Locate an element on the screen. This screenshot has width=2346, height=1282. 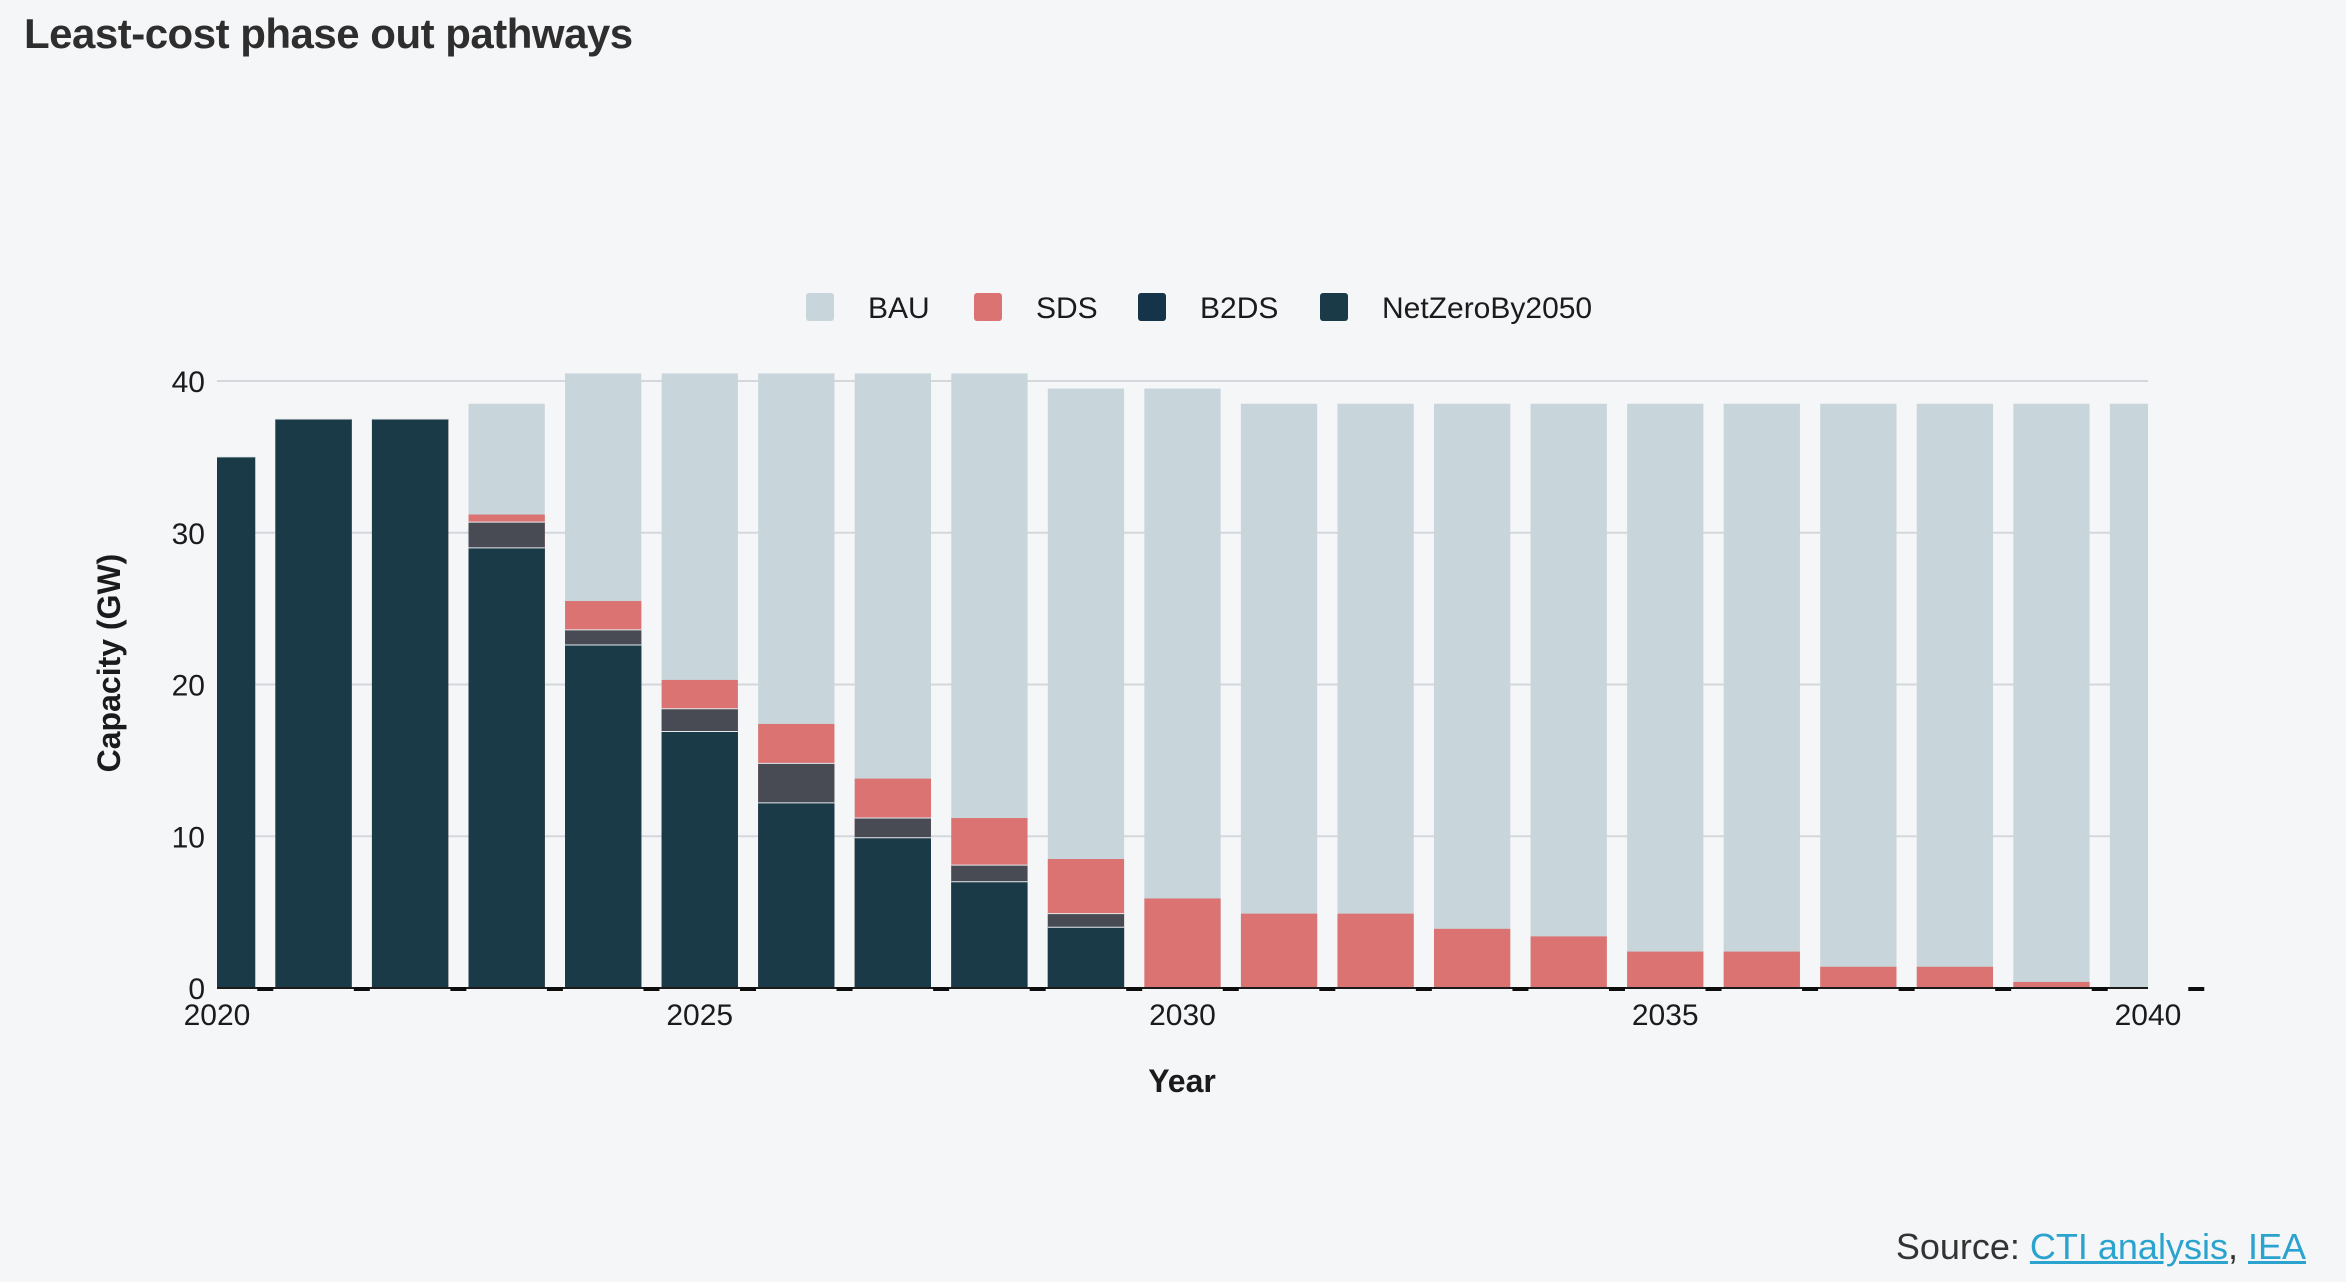
legend-item-netzeroby2050: NetZeroBy2050 is located at coordinates (1456, 308).